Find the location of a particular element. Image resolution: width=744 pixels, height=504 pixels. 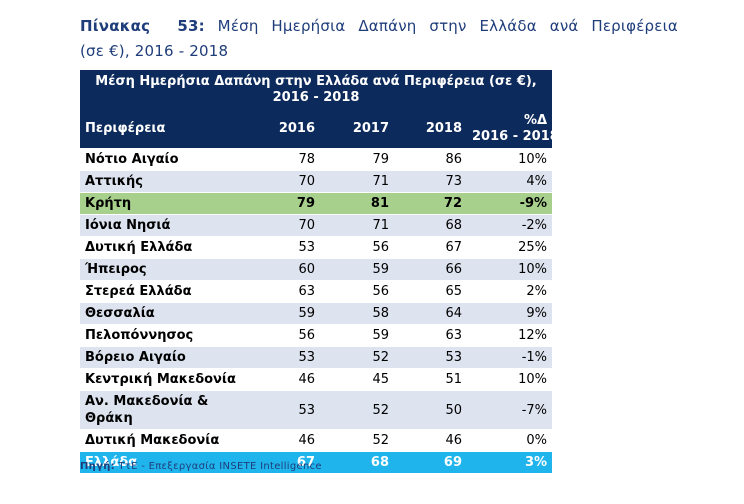

header-2017: 2017 is located at coordinates (357, 129).